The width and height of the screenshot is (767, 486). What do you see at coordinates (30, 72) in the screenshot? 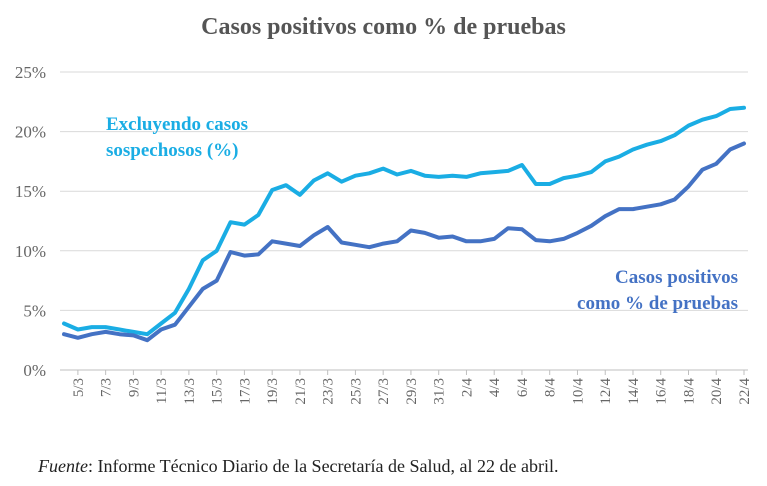
I see `y-tick-label: 25%` at bounding box center [30, 72].